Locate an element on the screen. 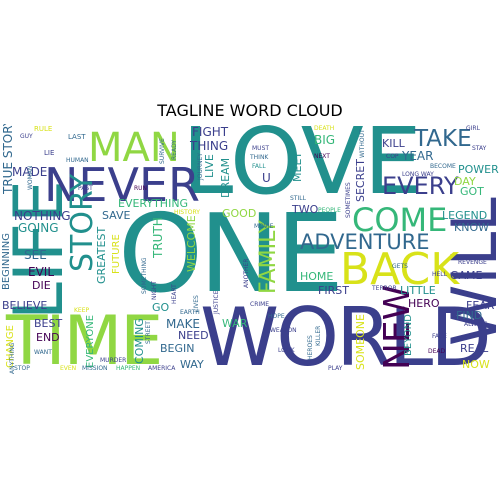 This screenshot has width=500, height=500. word: EVERYONE is located at coordinates (90, 341).